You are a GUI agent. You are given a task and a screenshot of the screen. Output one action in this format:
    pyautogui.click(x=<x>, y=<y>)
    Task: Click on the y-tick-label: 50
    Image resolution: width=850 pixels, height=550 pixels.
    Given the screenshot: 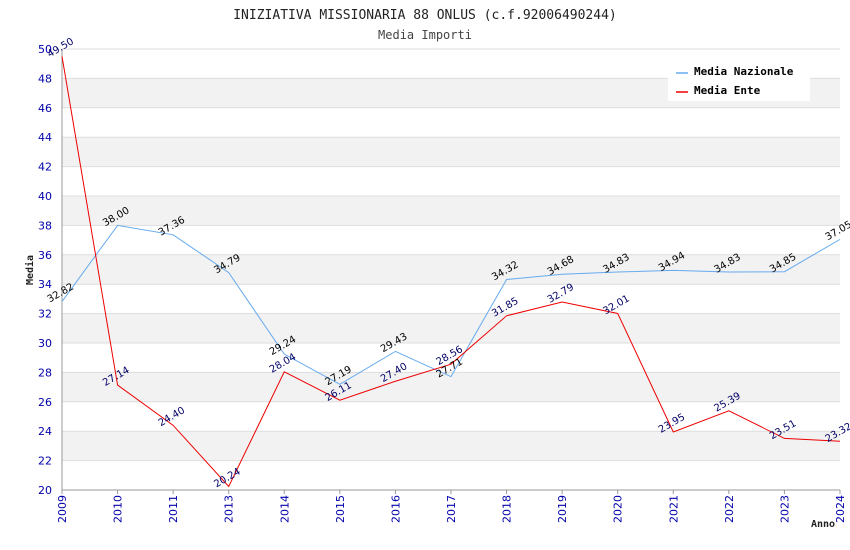 What is the action you would take?
    pyautogui.click(x=45, y=49)
    